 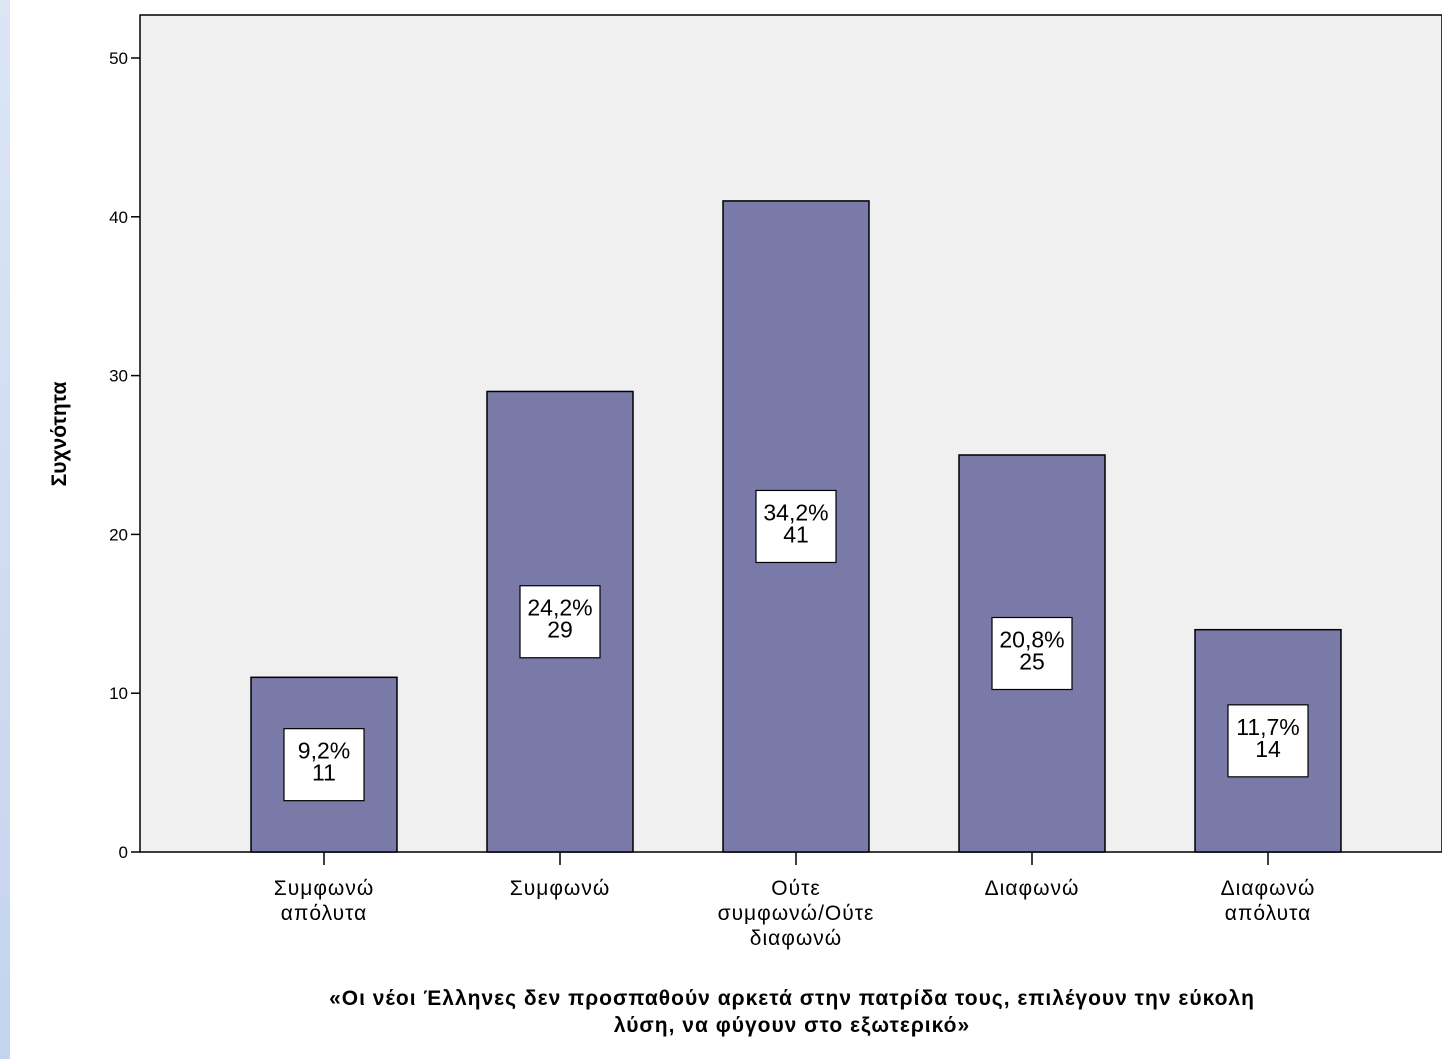 I want to click on y-tick-label: 50, so click(x=118, y=58).